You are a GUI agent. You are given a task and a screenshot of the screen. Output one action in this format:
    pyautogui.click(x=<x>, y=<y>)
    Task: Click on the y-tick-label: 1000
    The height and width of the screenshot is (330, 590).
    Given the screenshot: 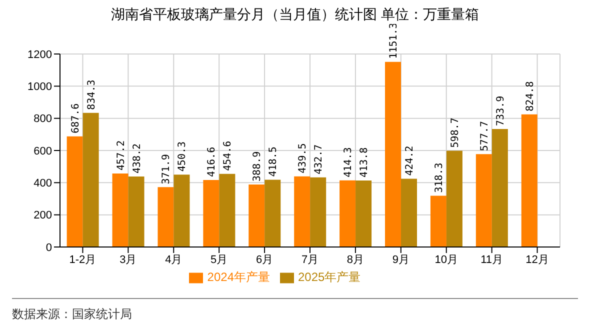 What is the action you would take?
    pyautogui.click(x=40, y=87)
    